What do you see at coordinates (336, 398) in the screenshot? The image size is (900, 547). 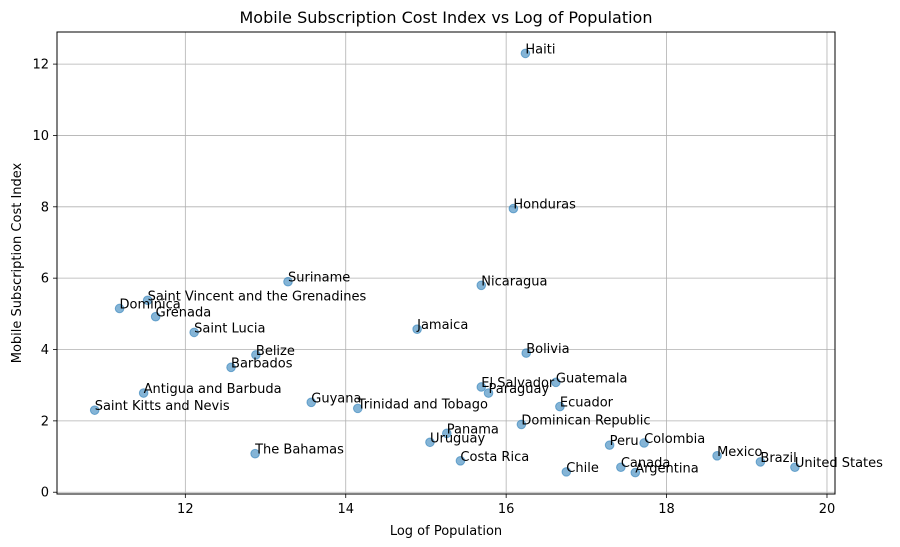 I see `point-label: Guyana` at bounding box center [336, 398].